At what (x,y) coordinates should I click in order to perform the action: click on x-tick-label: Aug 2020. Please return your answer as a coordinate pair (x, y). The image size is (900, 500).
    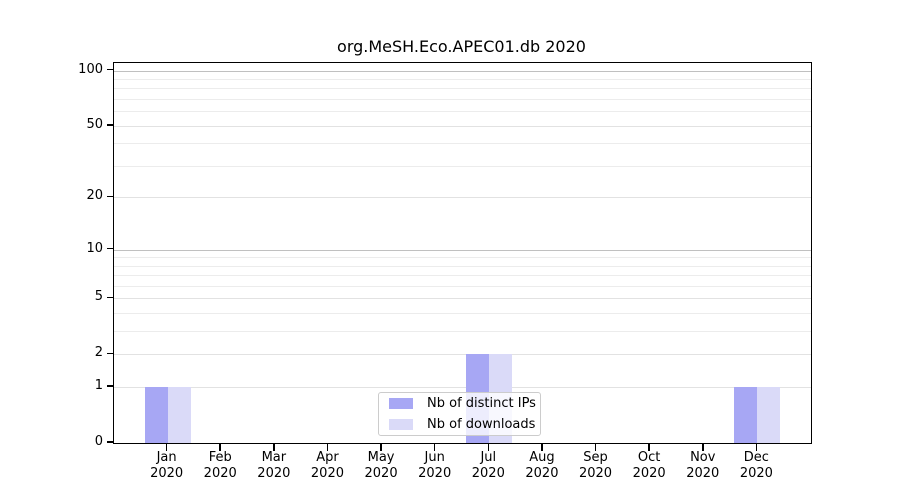
    Looking at the image, I should click on (542, 465).